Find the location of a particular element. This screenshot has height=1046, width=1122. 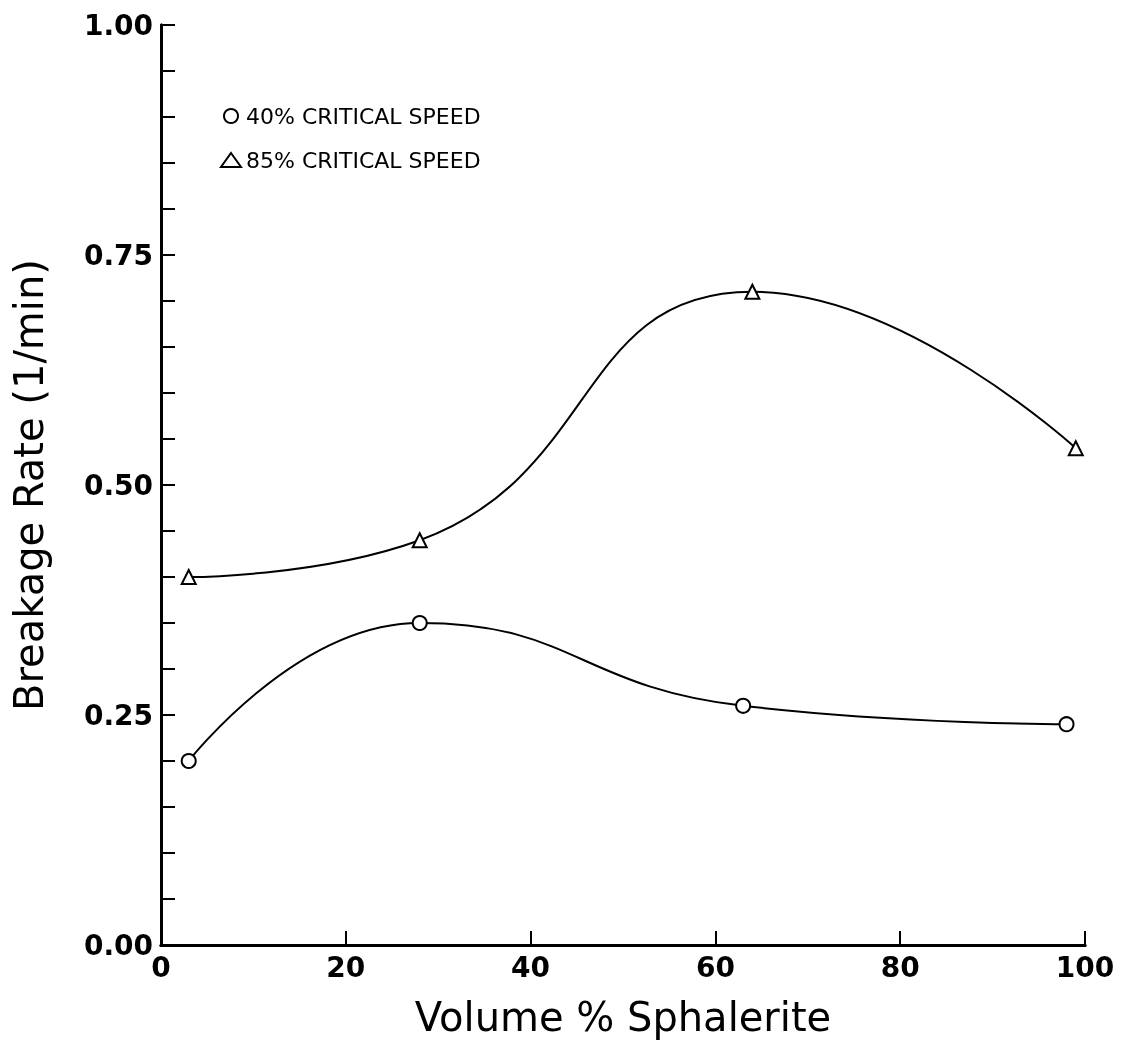

x-tick-label: 60 is located at coordinates (715, 967).